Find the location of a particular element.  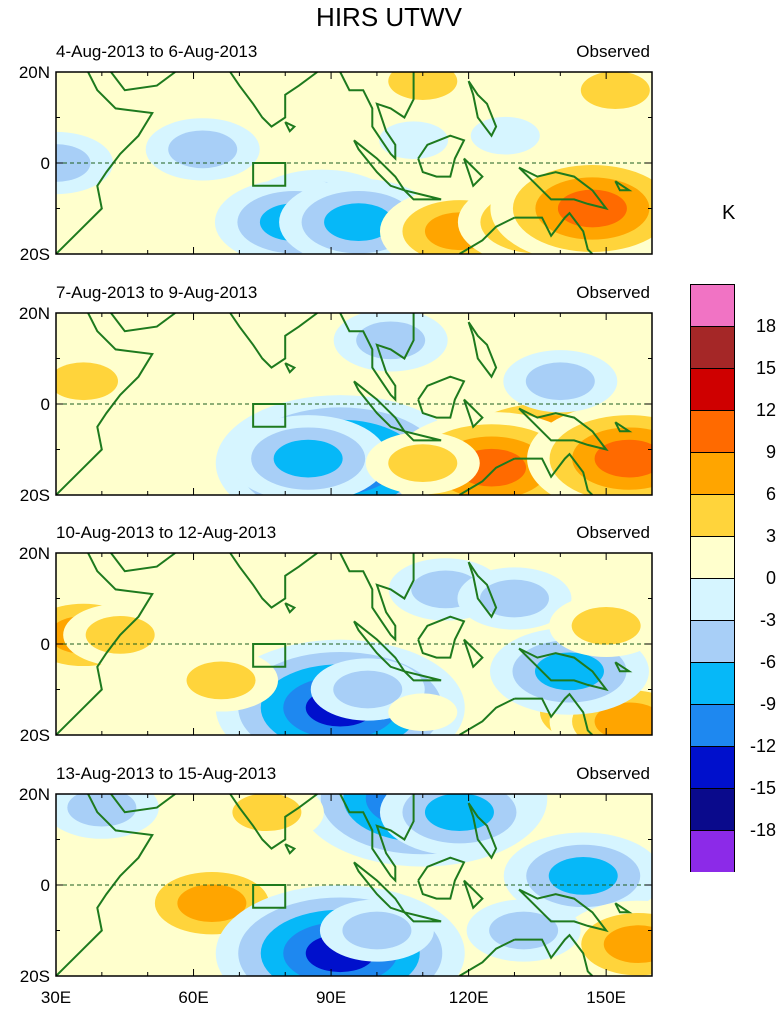

lon-label: 90E is located at coordinates (331, 997).